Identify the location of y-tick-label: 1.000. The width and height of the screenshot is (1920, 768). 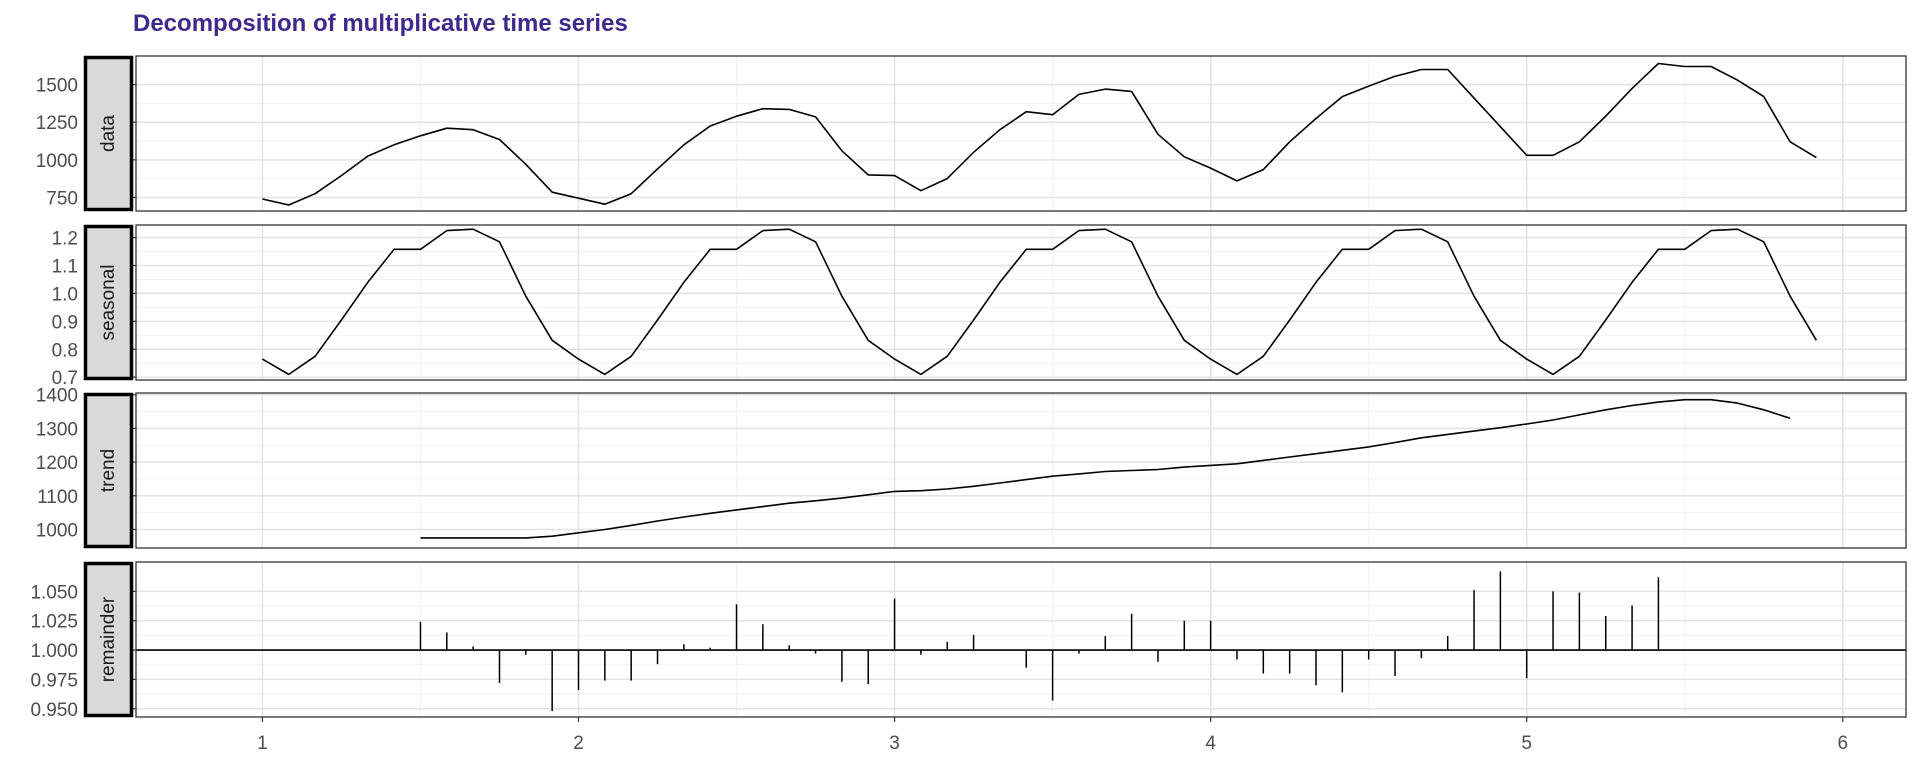
(54, 651).